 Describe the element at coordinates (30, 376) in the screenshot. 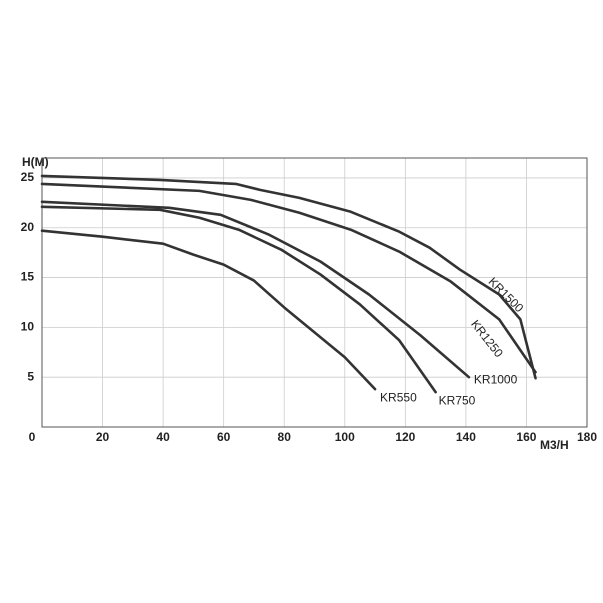

I see `y-tick-label: 5` at that location.